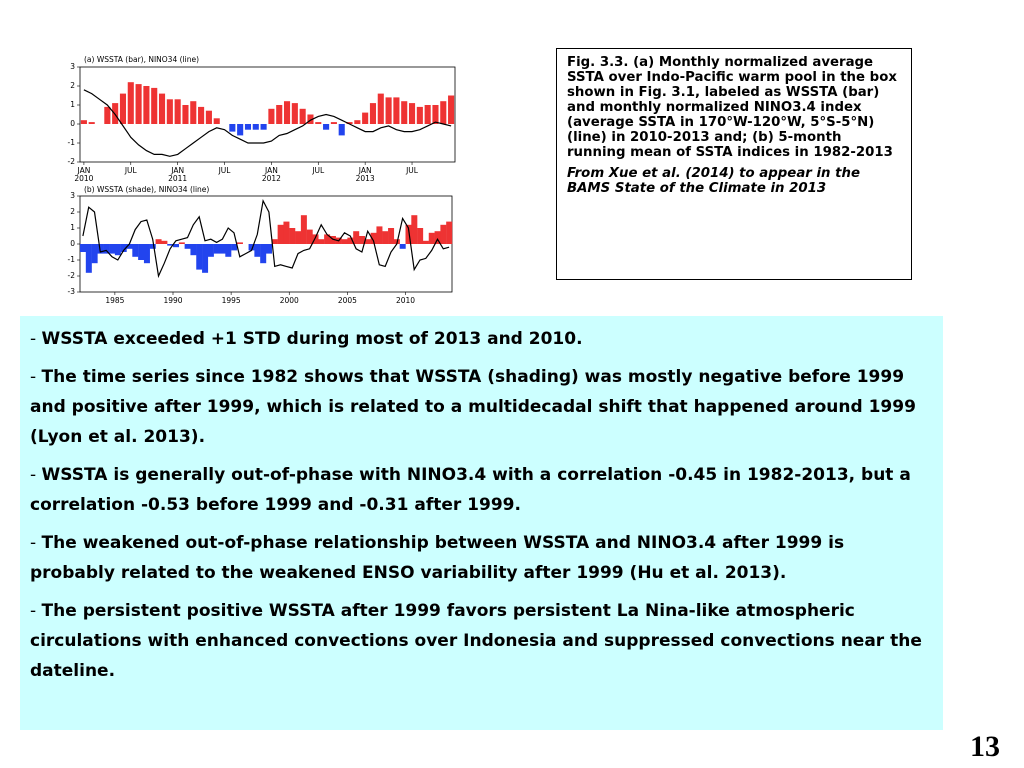 This screenshot has height=768, width=1024. What do you see at coordinates (72, 291) in the screenshot?
I see `y-tick-label: -3` at bounding box center [72, 291].